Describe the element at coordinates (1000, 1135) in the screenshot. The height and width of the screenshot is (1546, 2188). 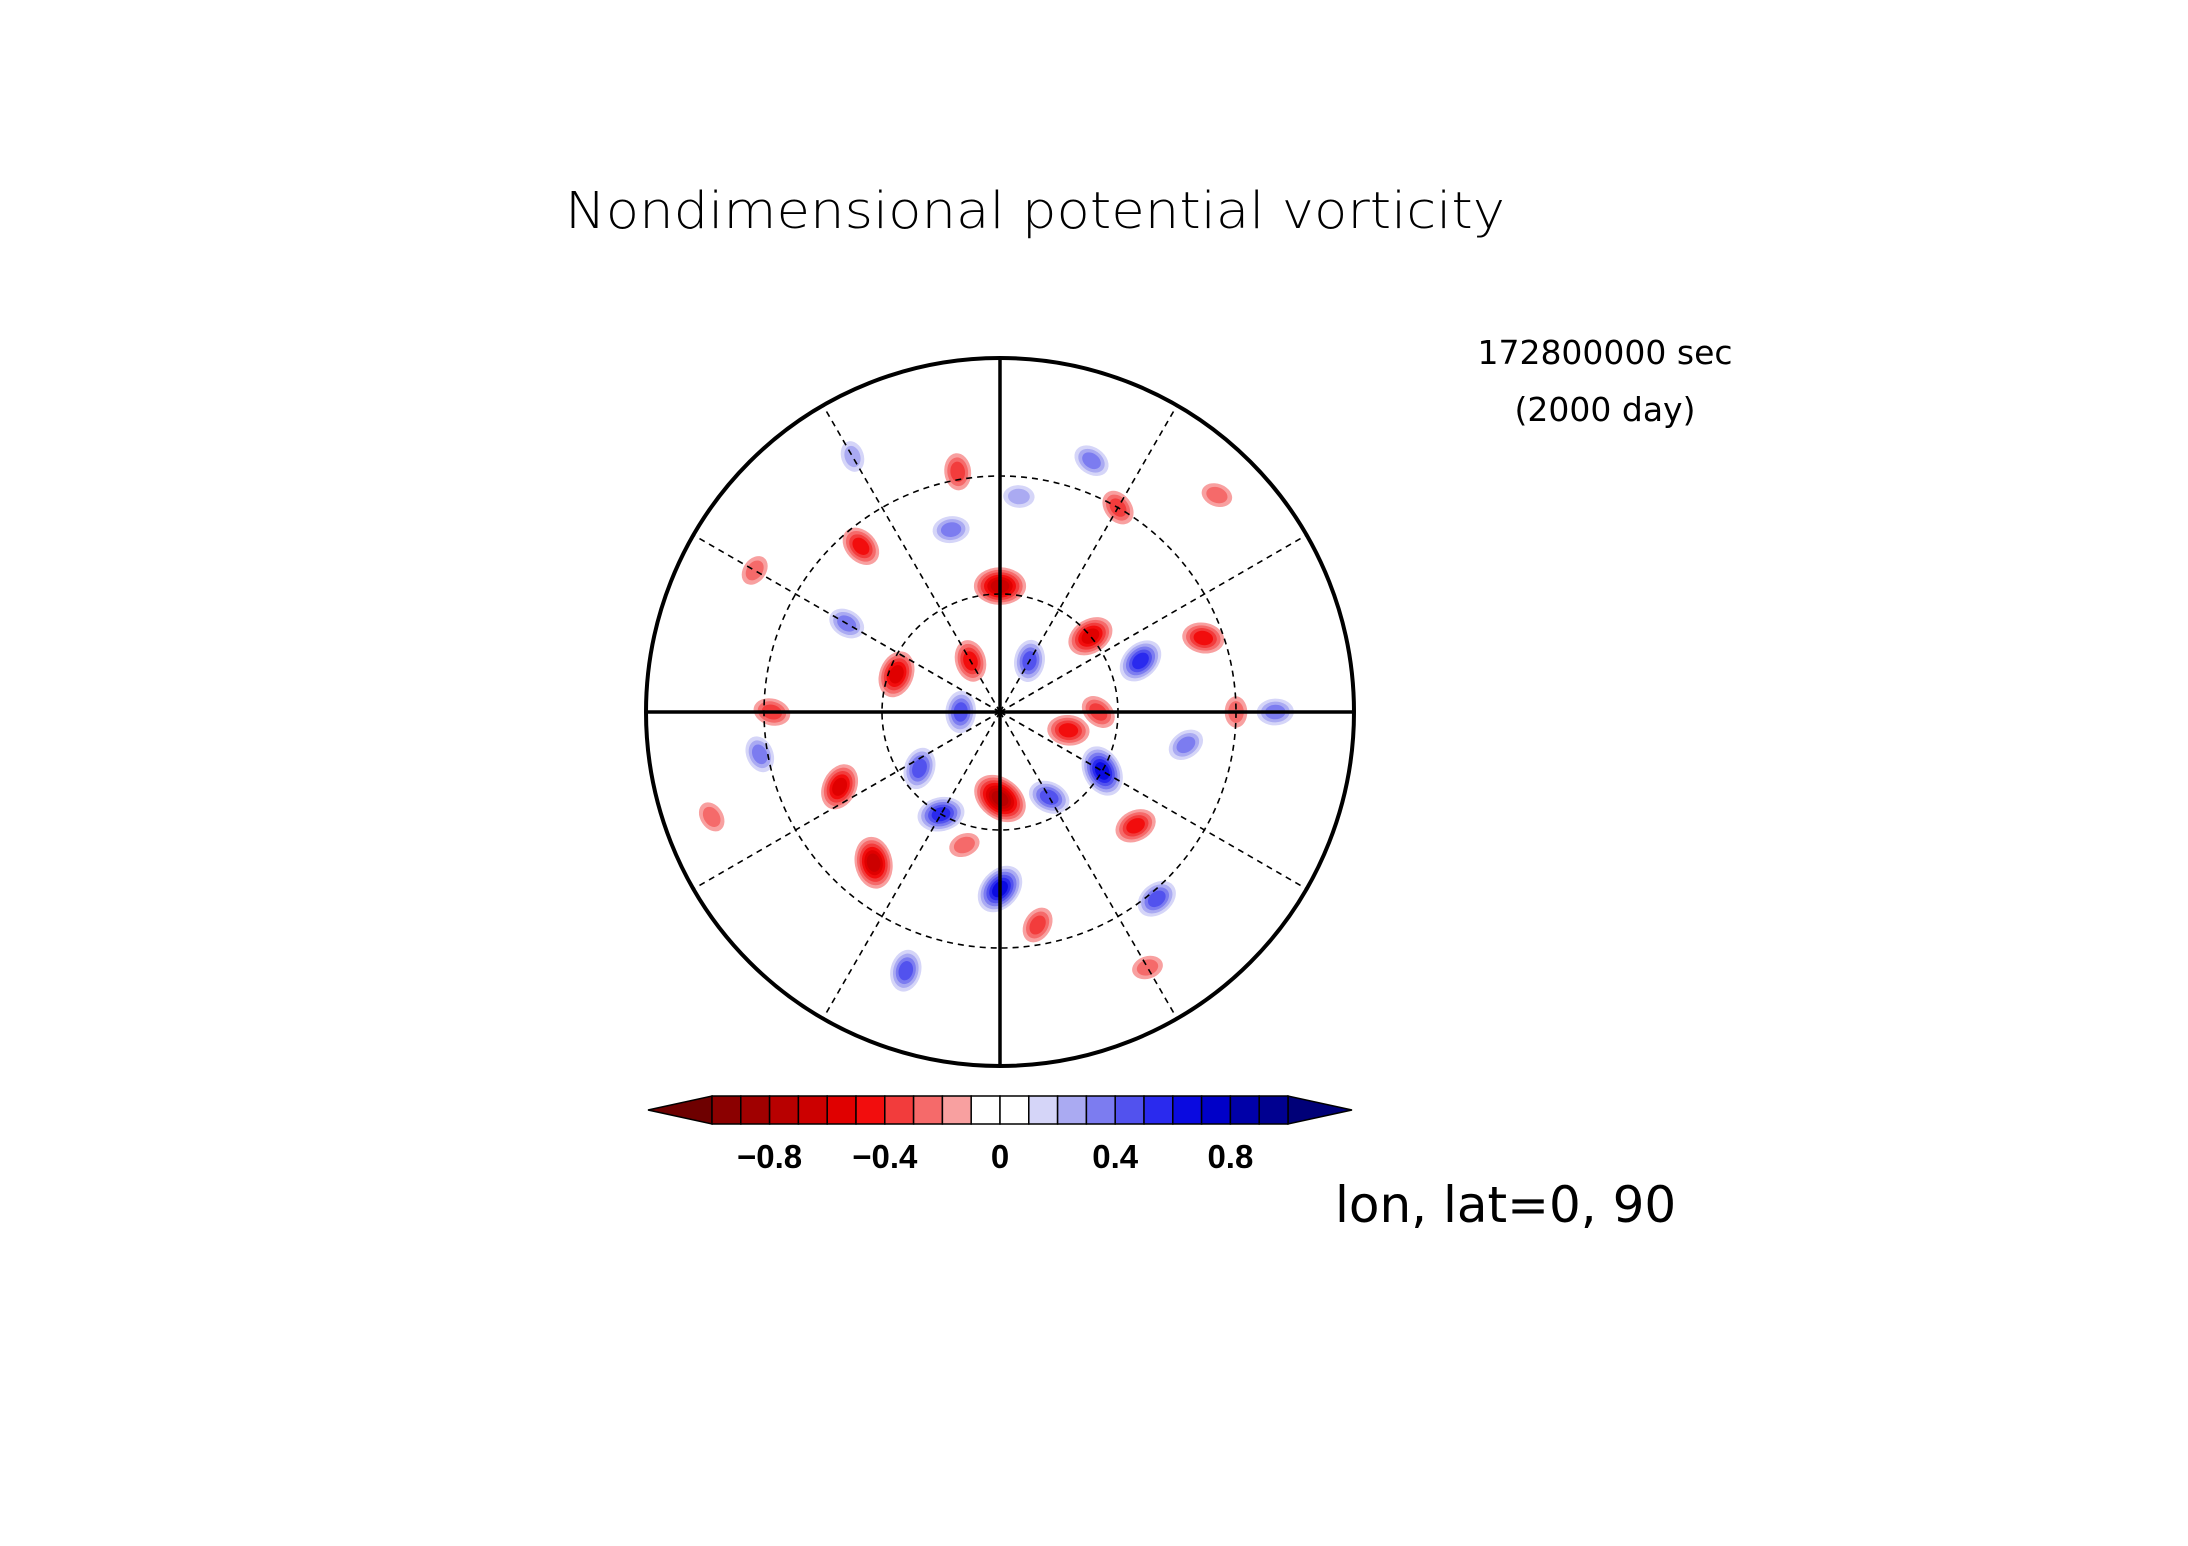
I see `colorbar: −0.8 −0.4 0 0.4 0.8` at that location.